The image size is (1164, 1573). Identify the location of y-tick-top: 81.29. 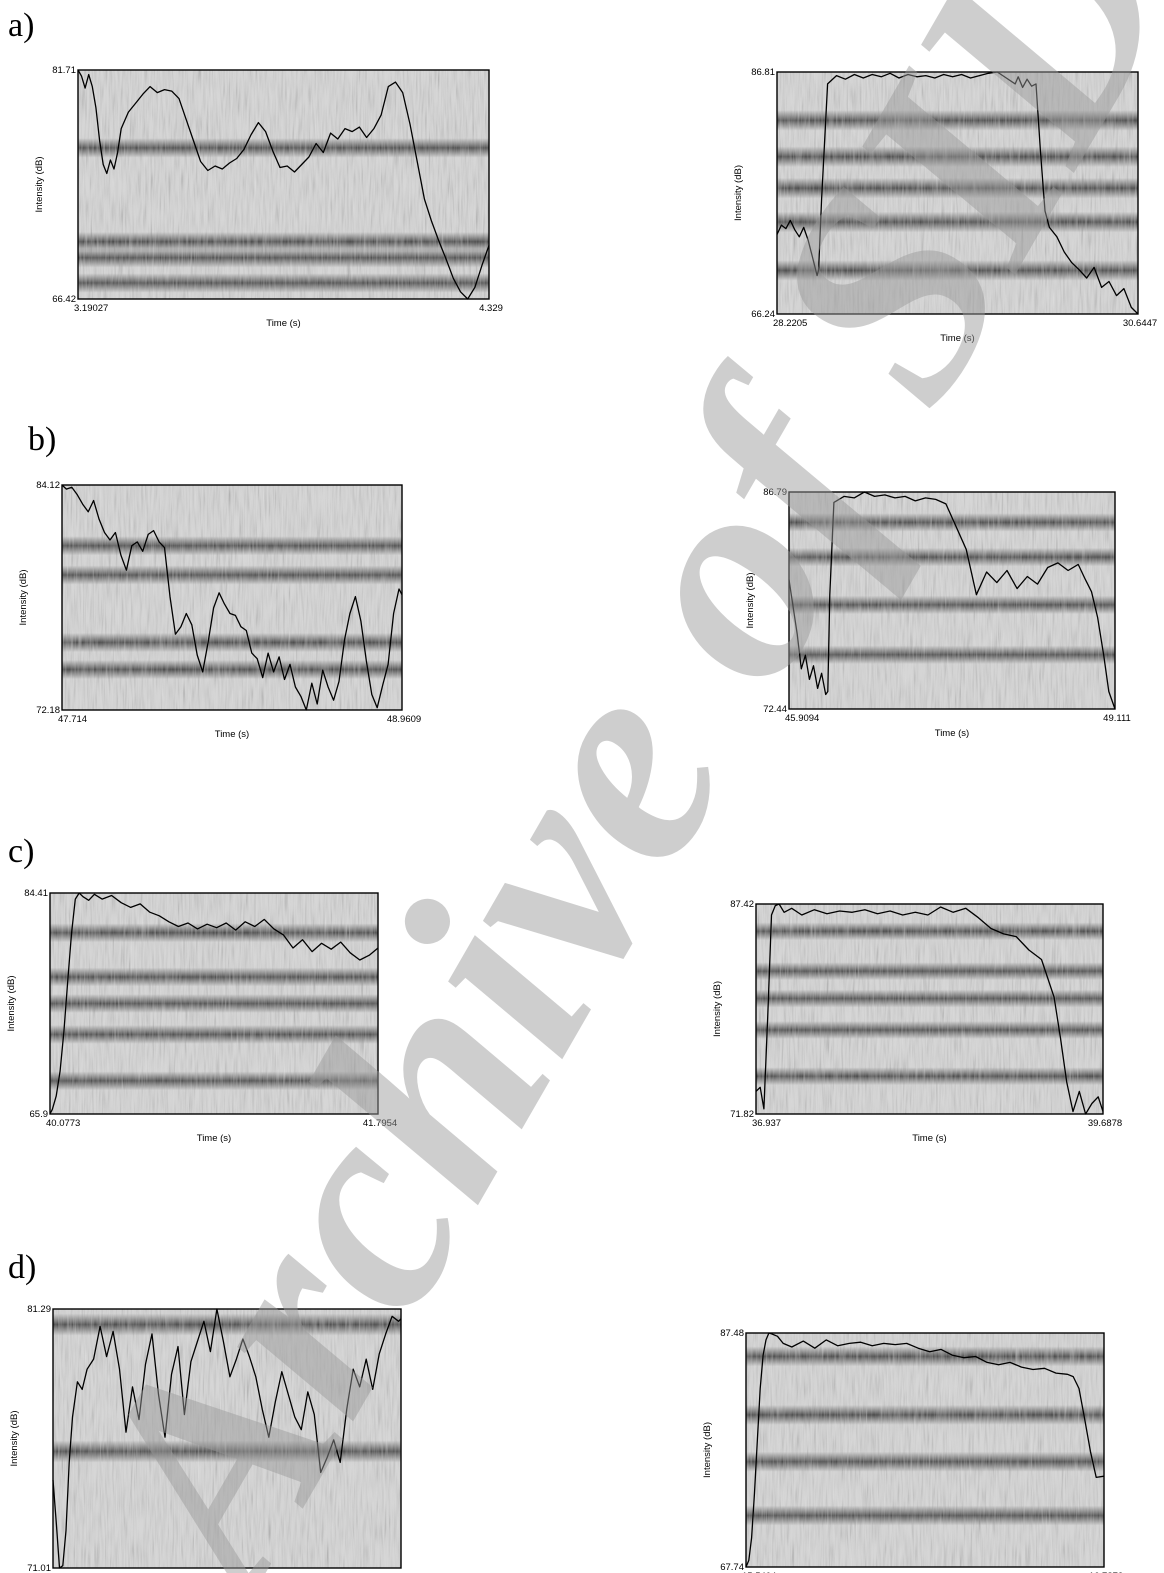
(39, 1309).